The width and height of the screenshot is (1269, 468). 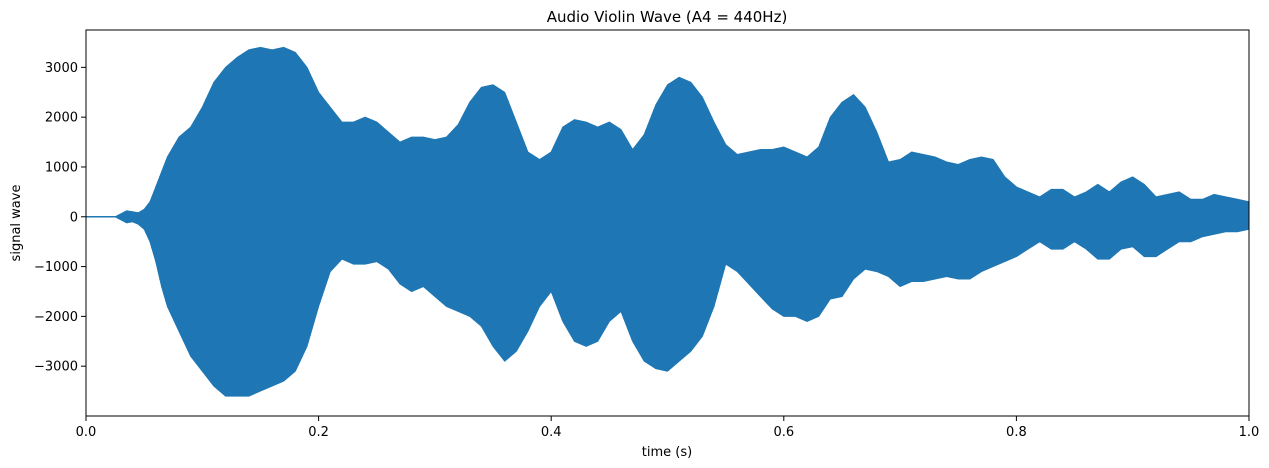 I want to click on x-tick-label: 0.6, so click(x=783, y=432).